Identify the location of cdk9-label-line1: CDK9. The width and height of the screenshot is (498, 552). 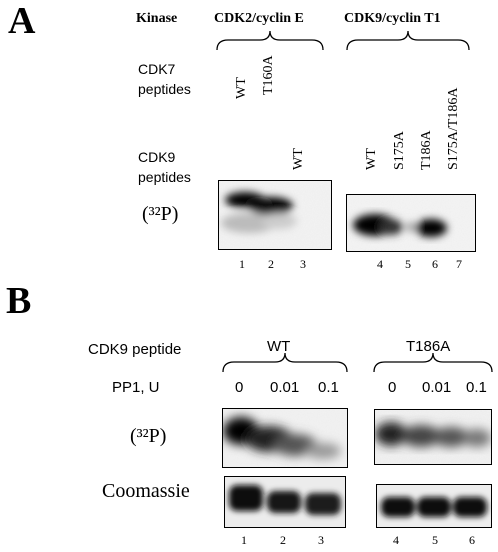
(157, 157).